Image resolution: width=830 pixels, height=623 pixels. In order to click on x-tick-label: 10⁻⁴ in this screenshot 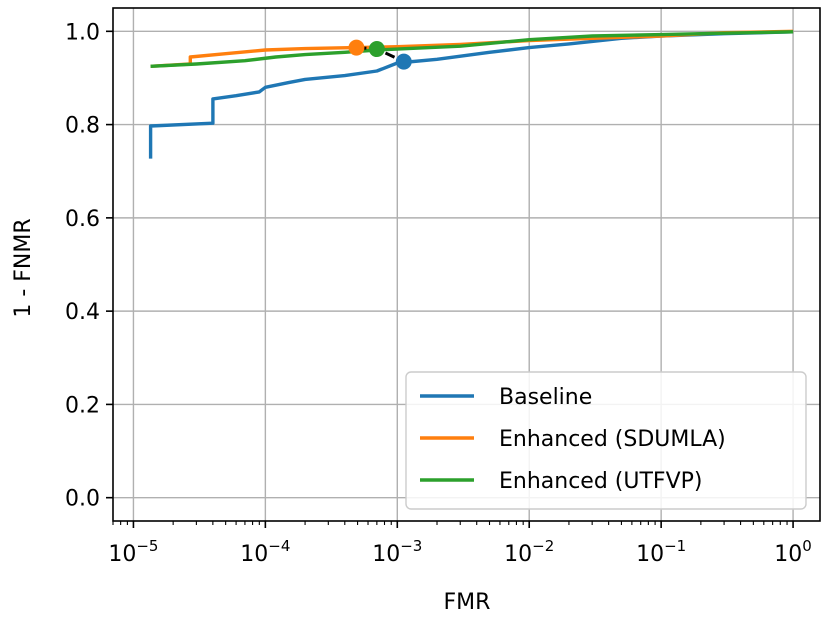, I will do `click(265, 552)`.